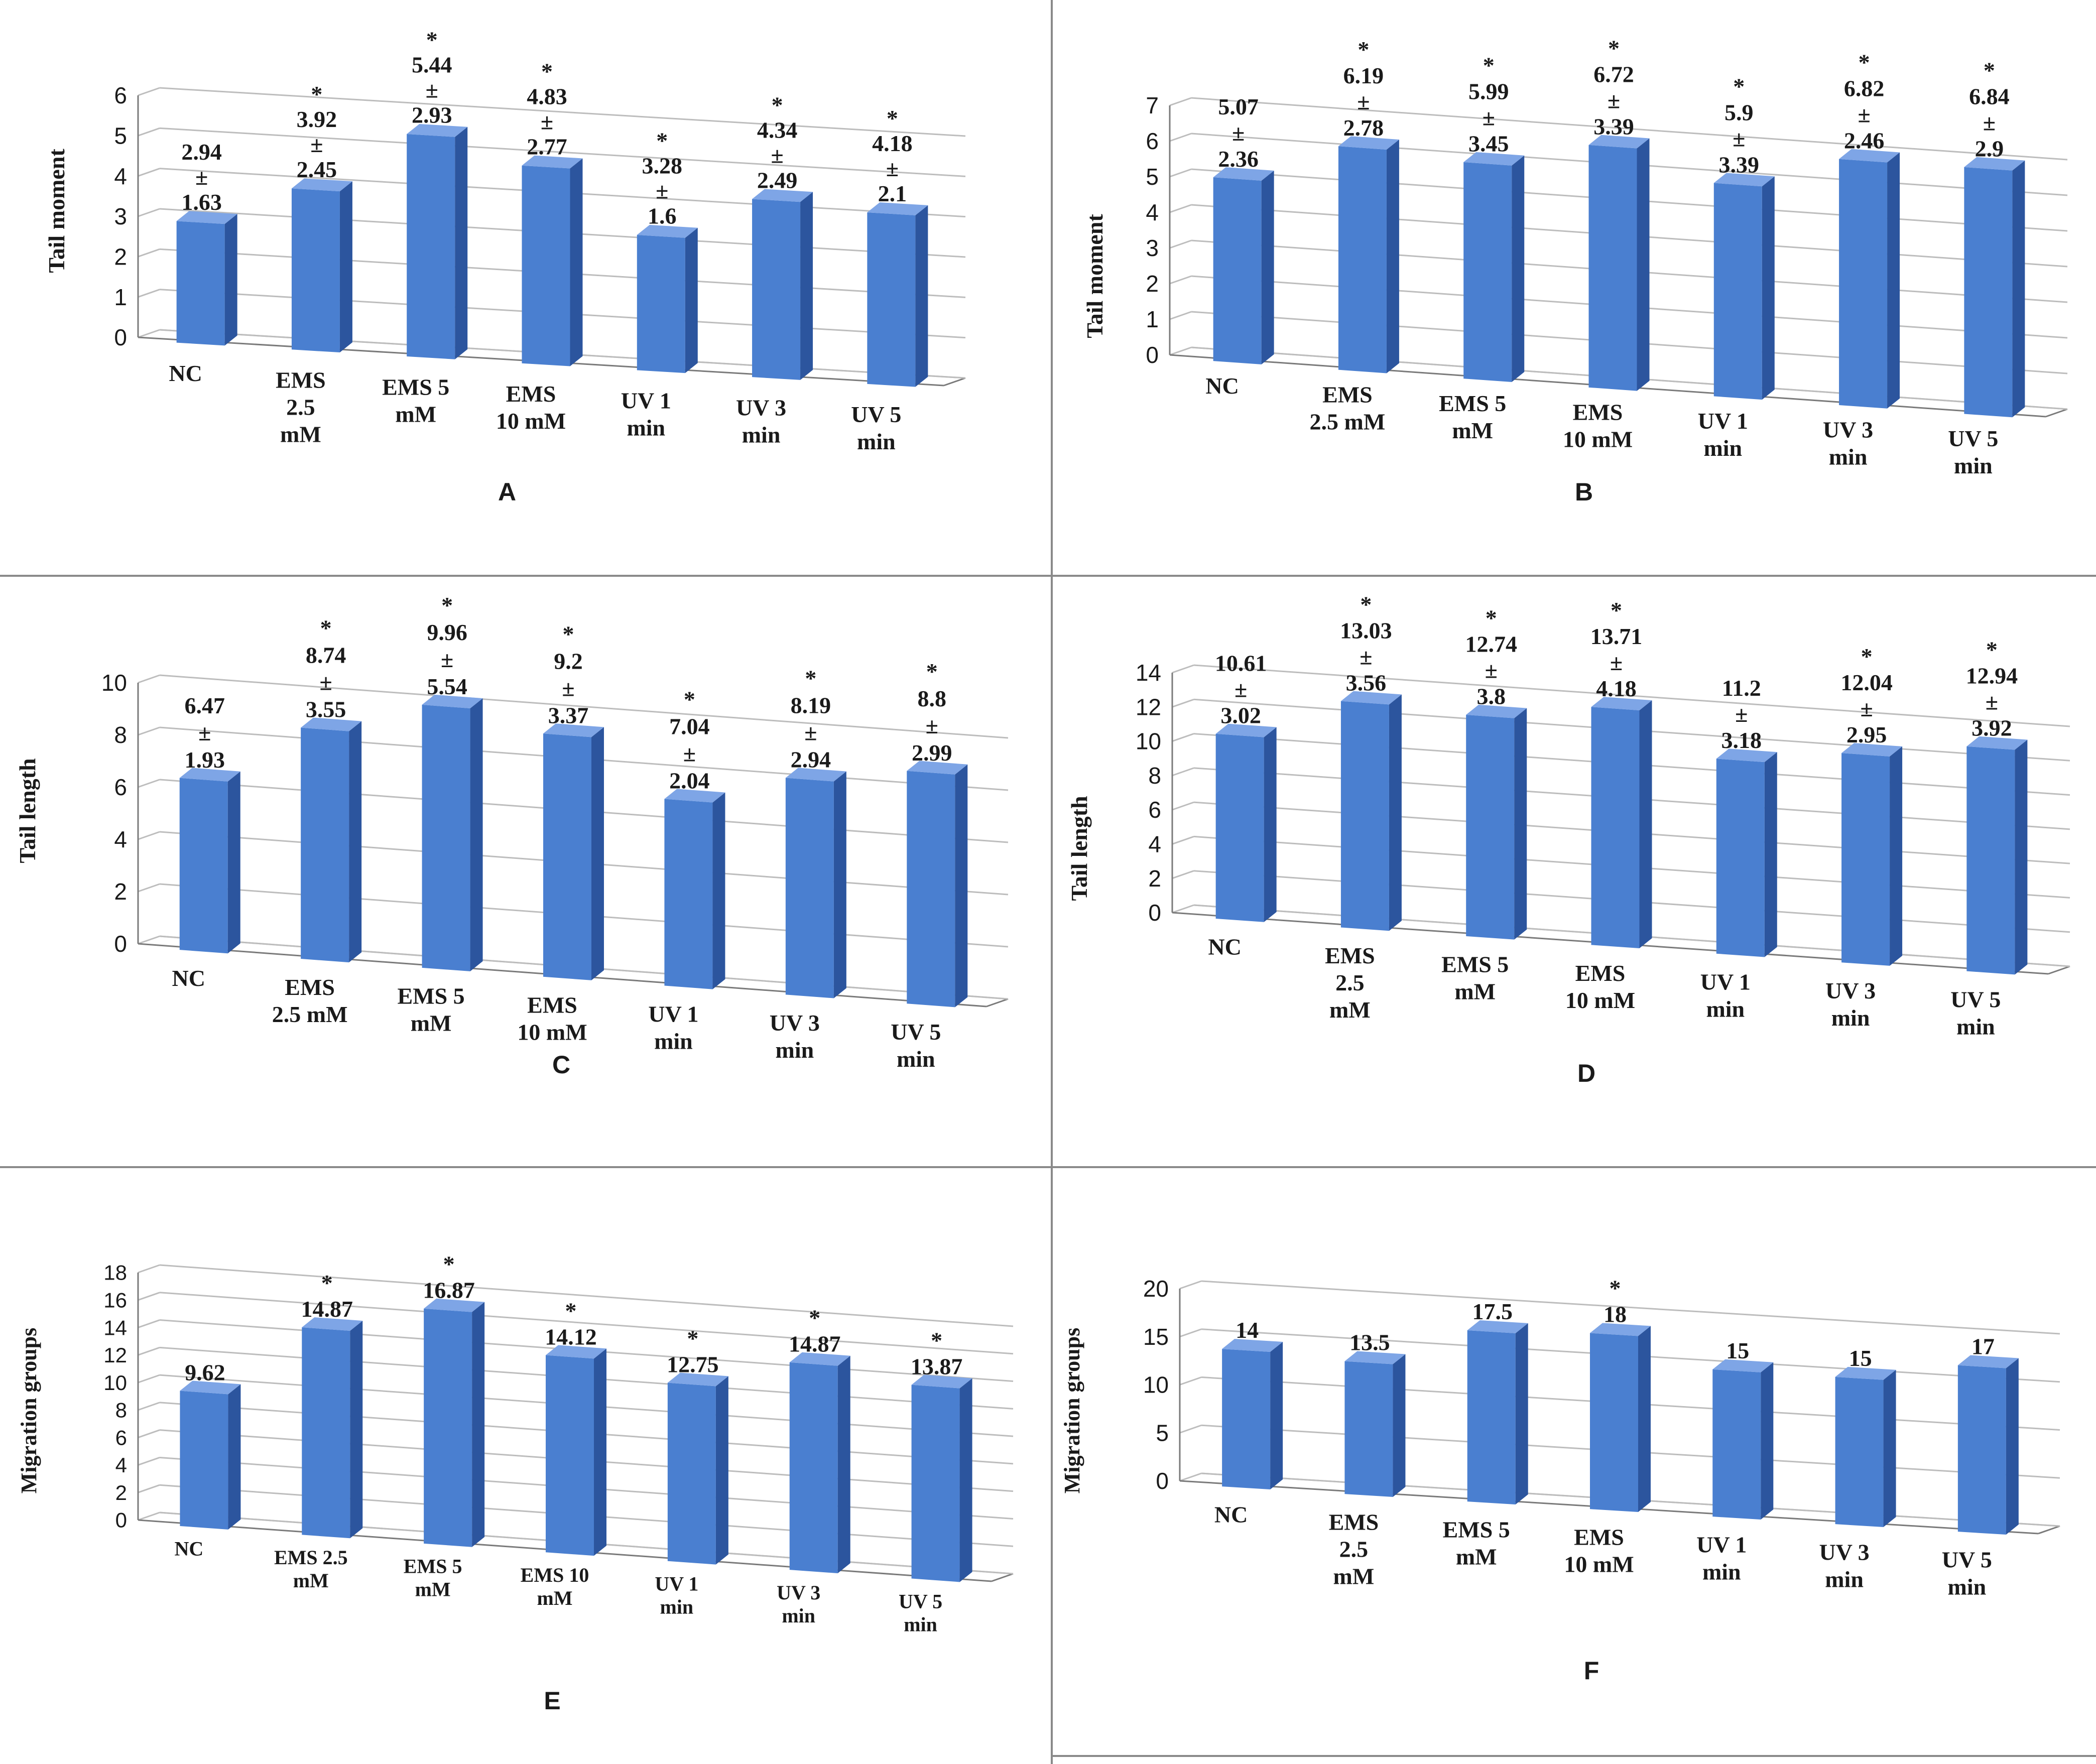 This screenshot has height=1764, width=2096. I want to click on data-label-f-6: 15, so click(1860, 1358).